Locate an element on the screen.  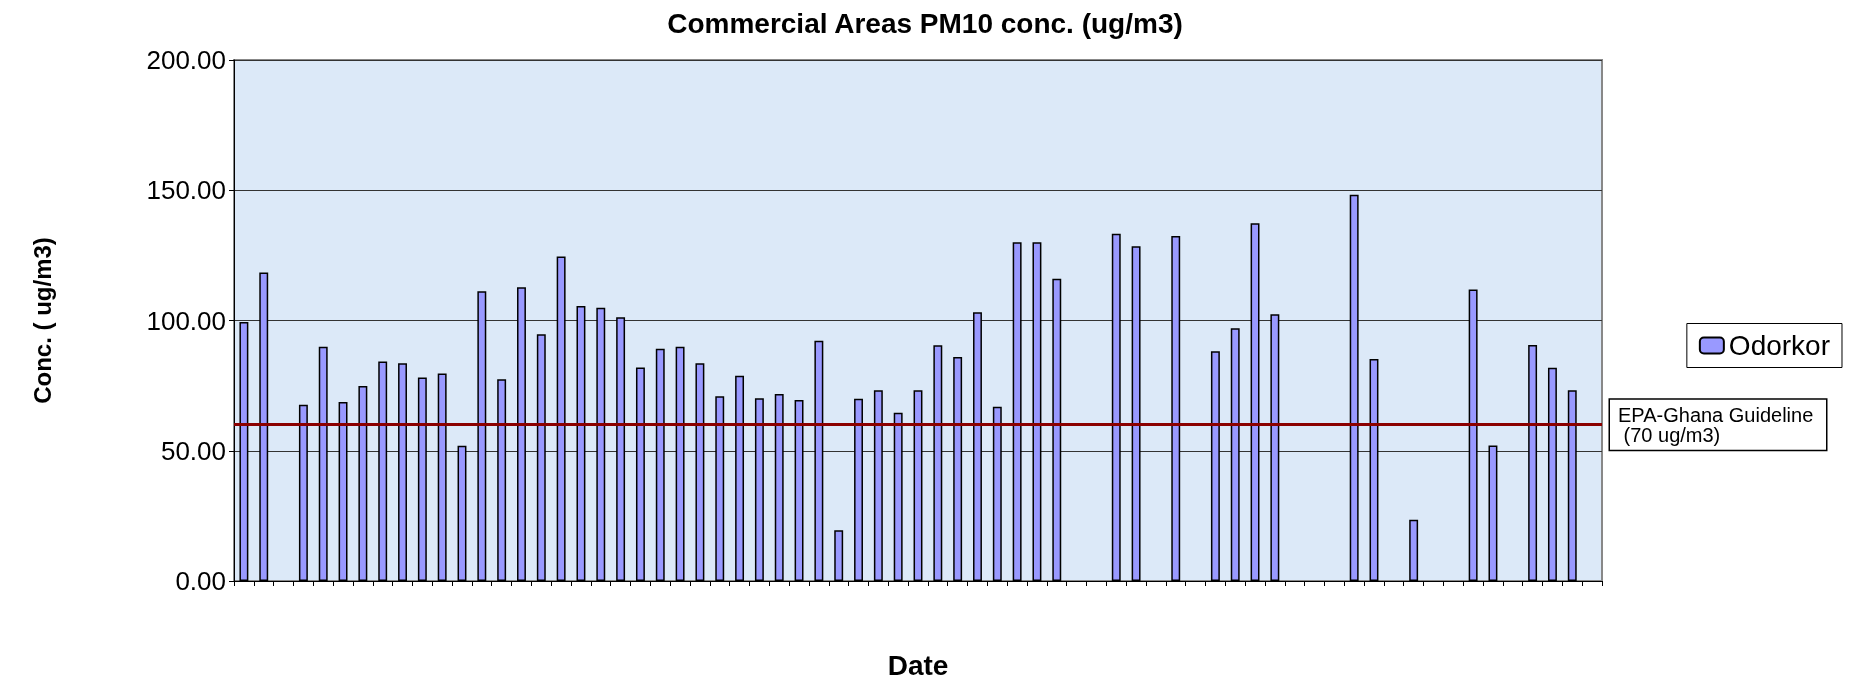
y-tick-label: 100.00 is located at coordinates (186, 320).